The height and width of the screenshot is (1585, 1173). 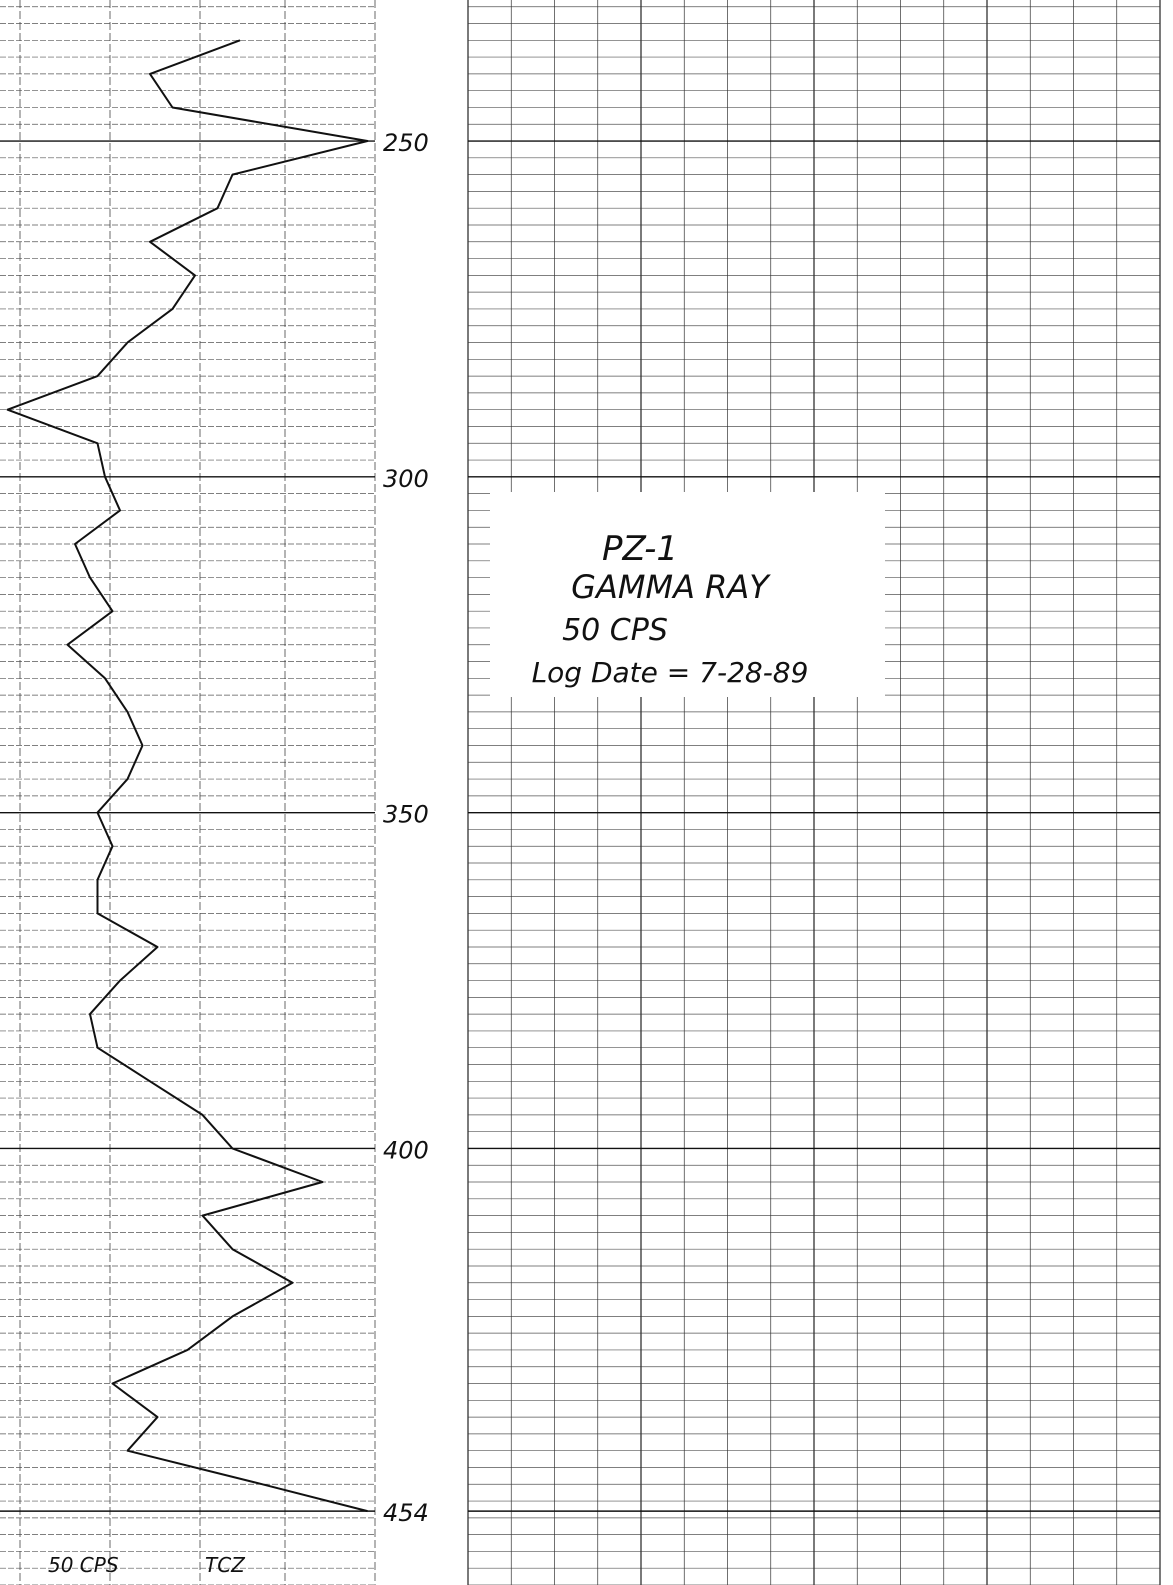 I want to click on footer-code: TCZ, so click(x=225, y=1565).